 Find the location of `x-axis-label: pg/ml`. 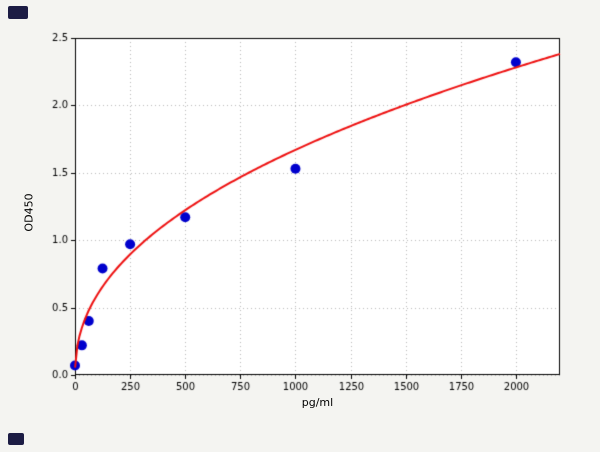

x-axis-label: pg/ml is located at coordinates (317, 402).